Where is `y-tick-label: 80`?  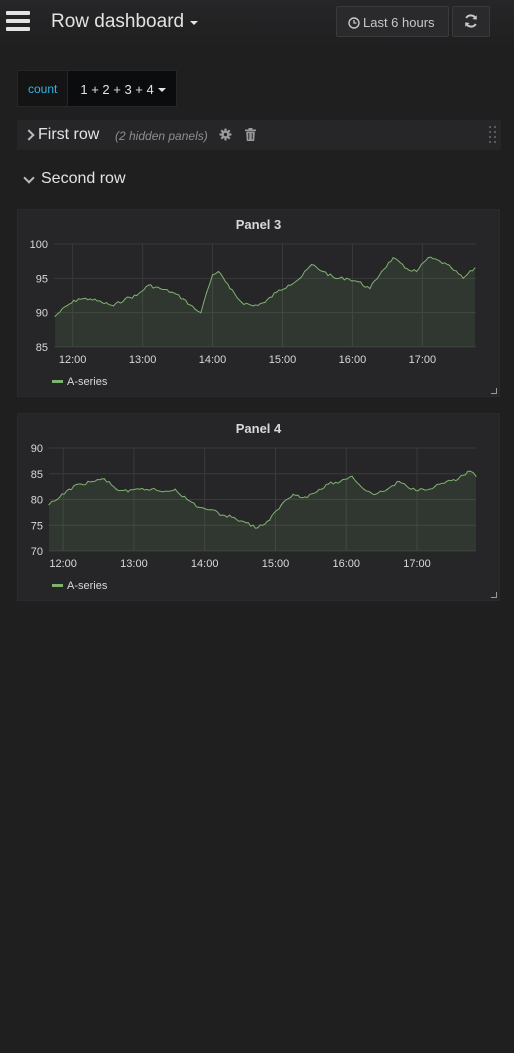
y-tick-label: 80 is located at coordinates (37, 501).